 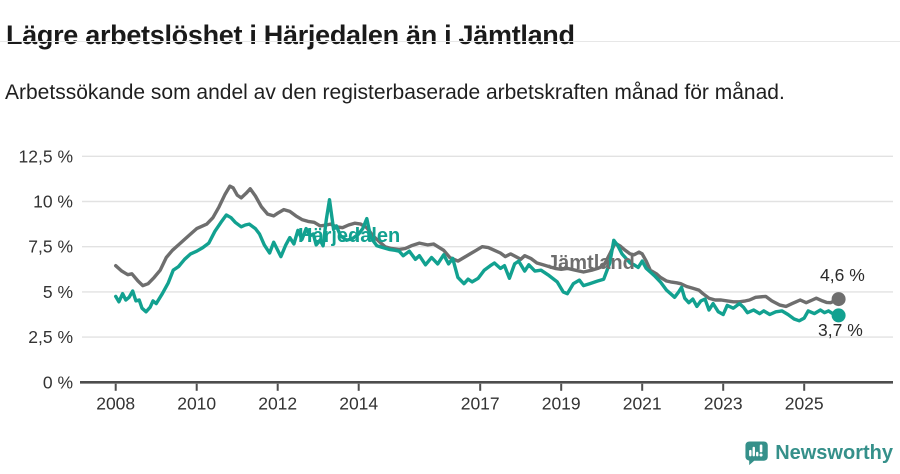 I want to click on x-axis-tick-label: 2017, so click(x=480, y=403).